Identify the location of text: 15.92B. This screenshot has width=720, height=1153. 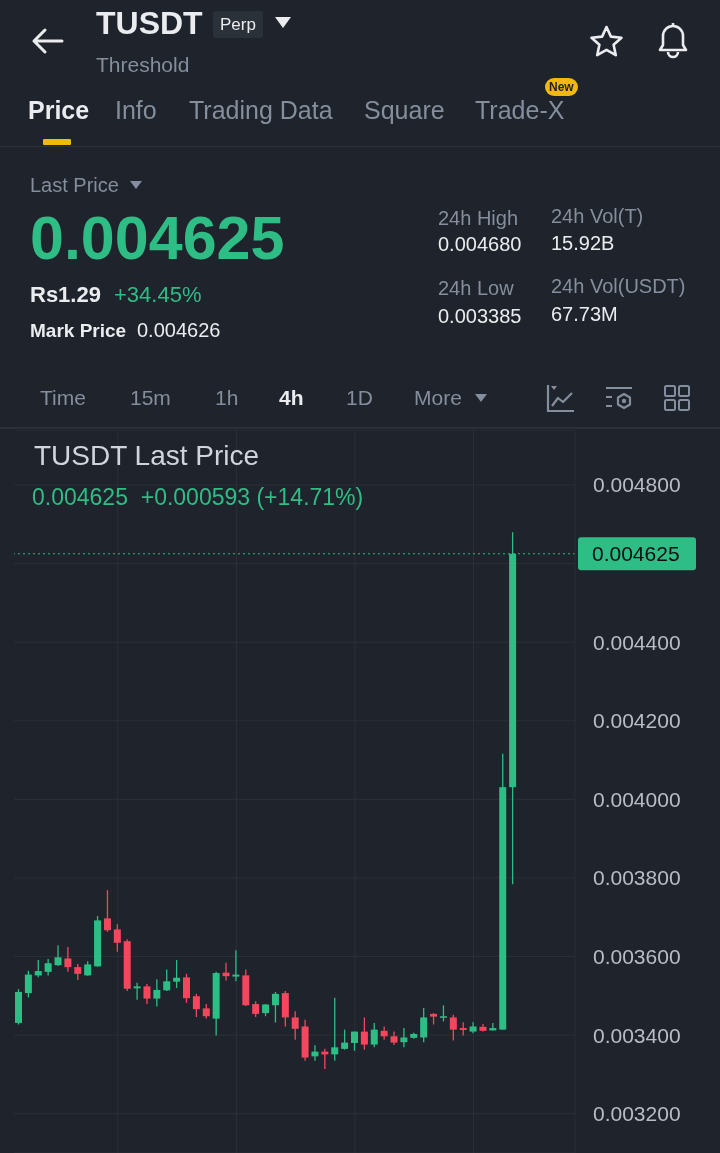
(583, 243).